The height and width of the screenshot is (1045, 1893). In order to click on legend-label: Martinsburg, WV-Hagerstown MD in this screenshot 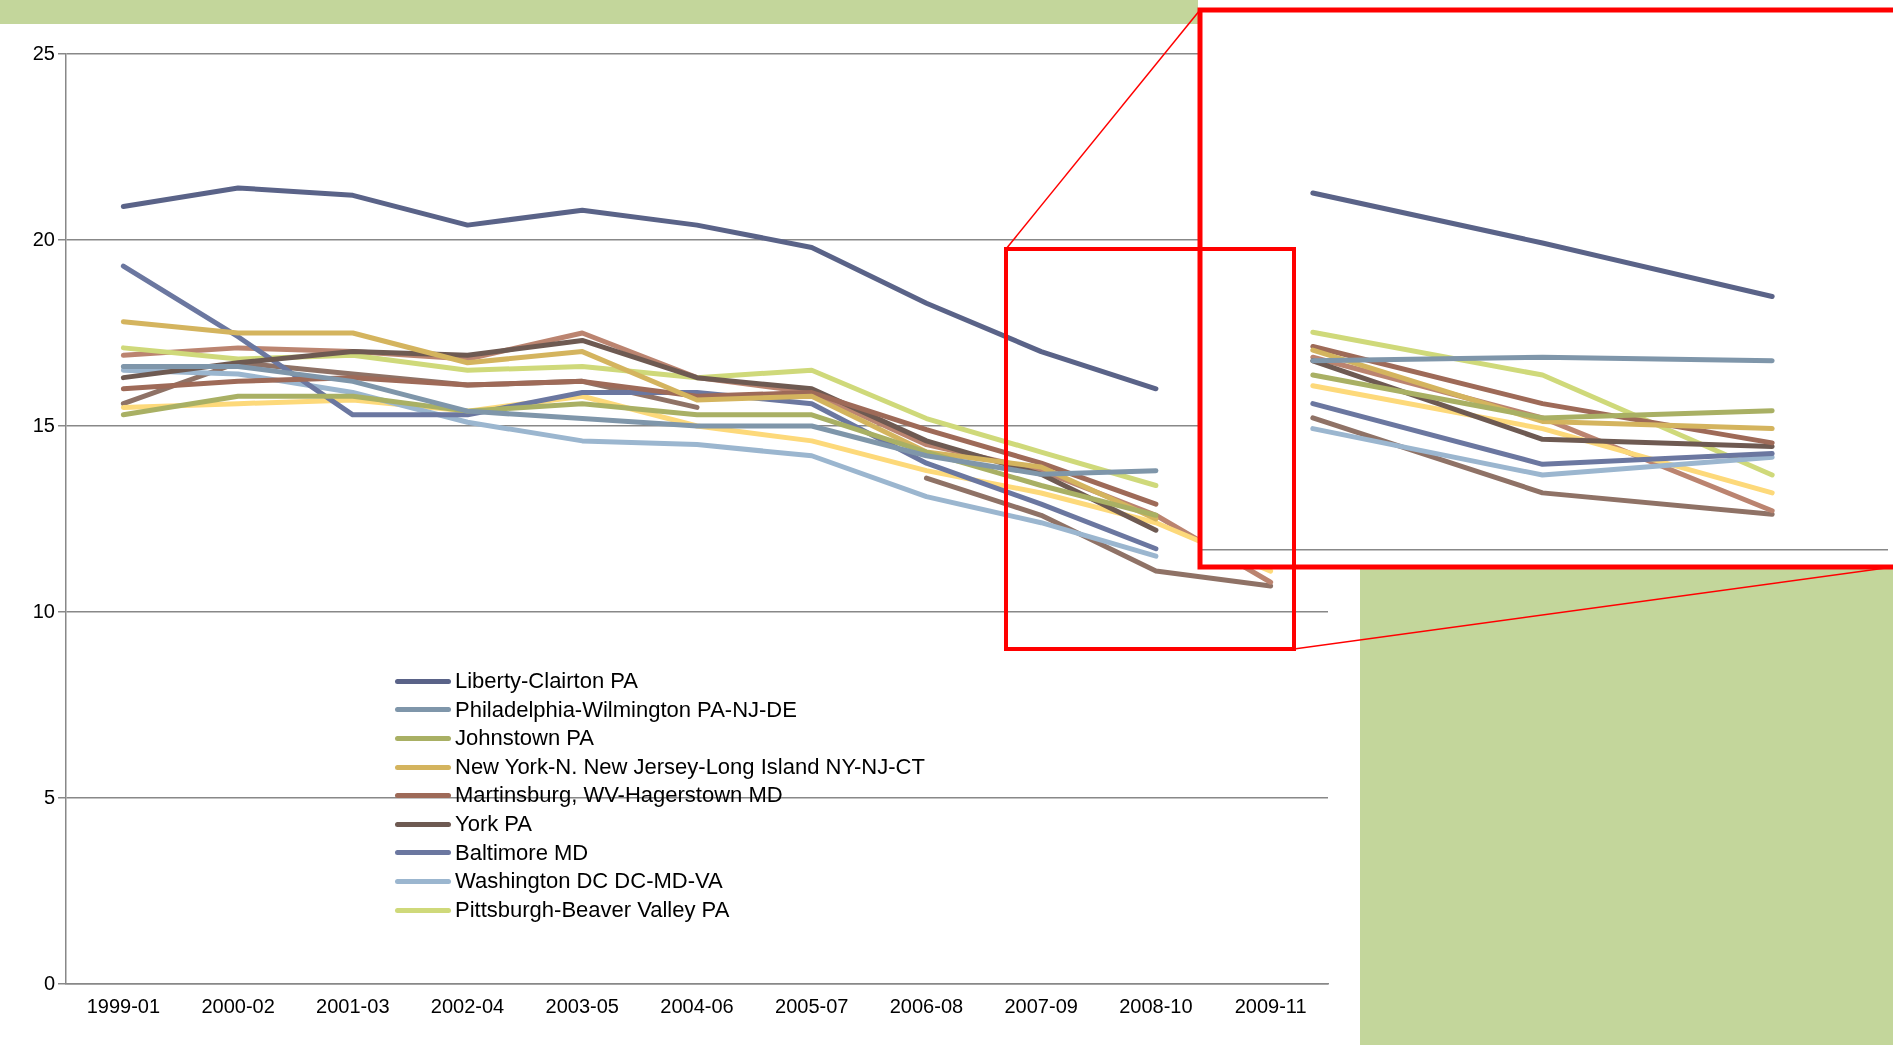, I will do `click(619, 795)`.